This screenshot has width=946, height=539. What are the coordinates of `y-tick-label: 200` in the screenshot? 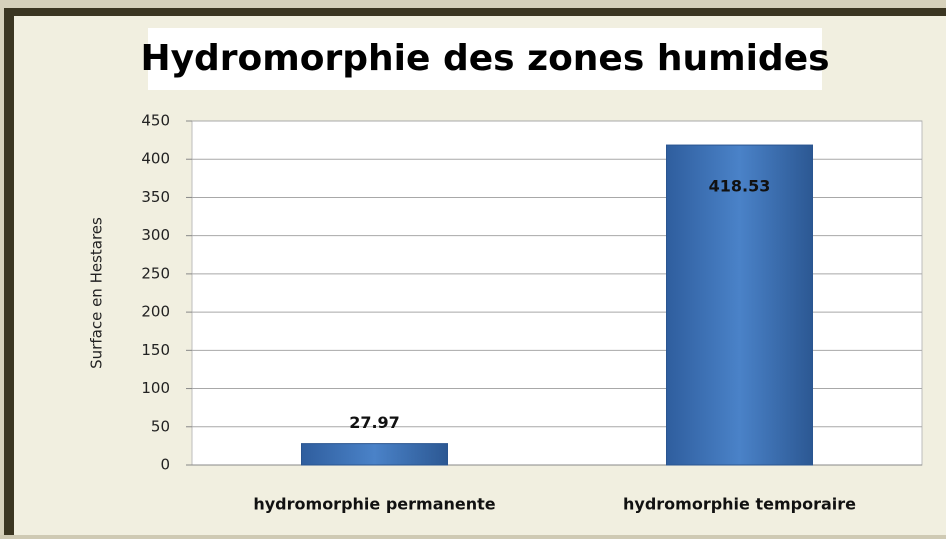 It's located at (155, 312).